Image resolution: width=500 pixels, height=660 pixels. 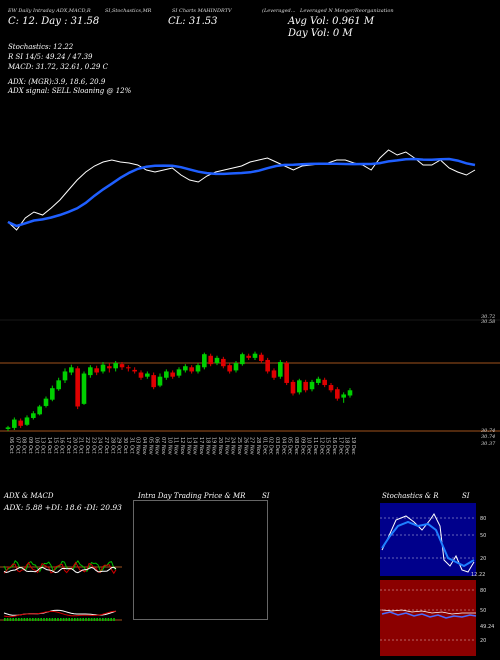 What do you see at coordinates (488, 322) in the screenshot?
I see `price-label-2: 30.58` at bounding box center [488, 322].